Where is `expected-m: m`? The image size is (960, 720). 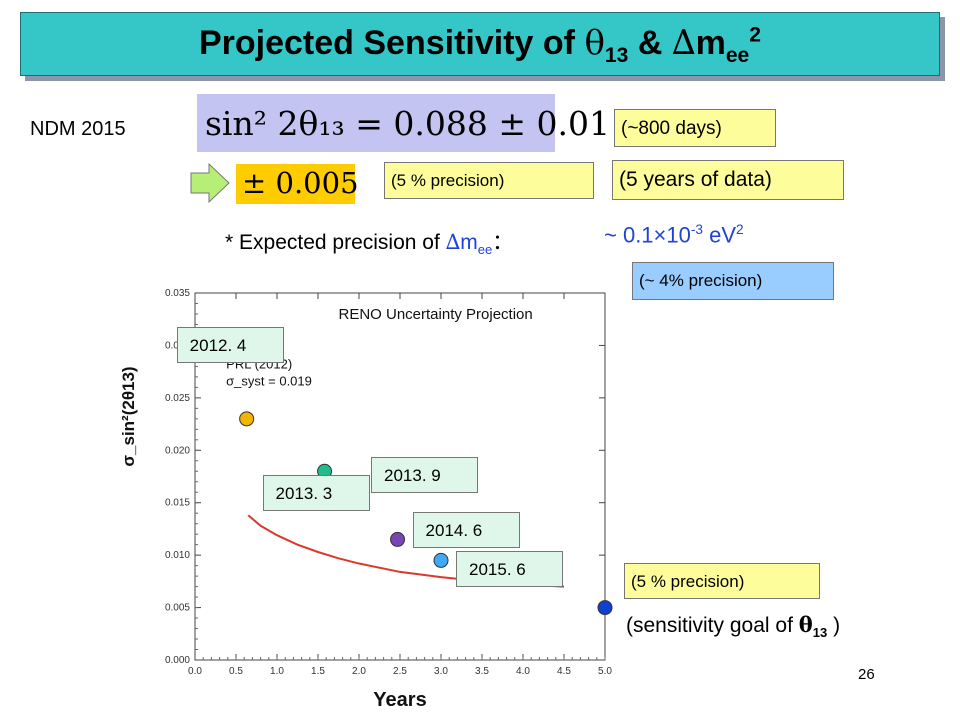 expected-m: m is located at coordinates (469, 242).